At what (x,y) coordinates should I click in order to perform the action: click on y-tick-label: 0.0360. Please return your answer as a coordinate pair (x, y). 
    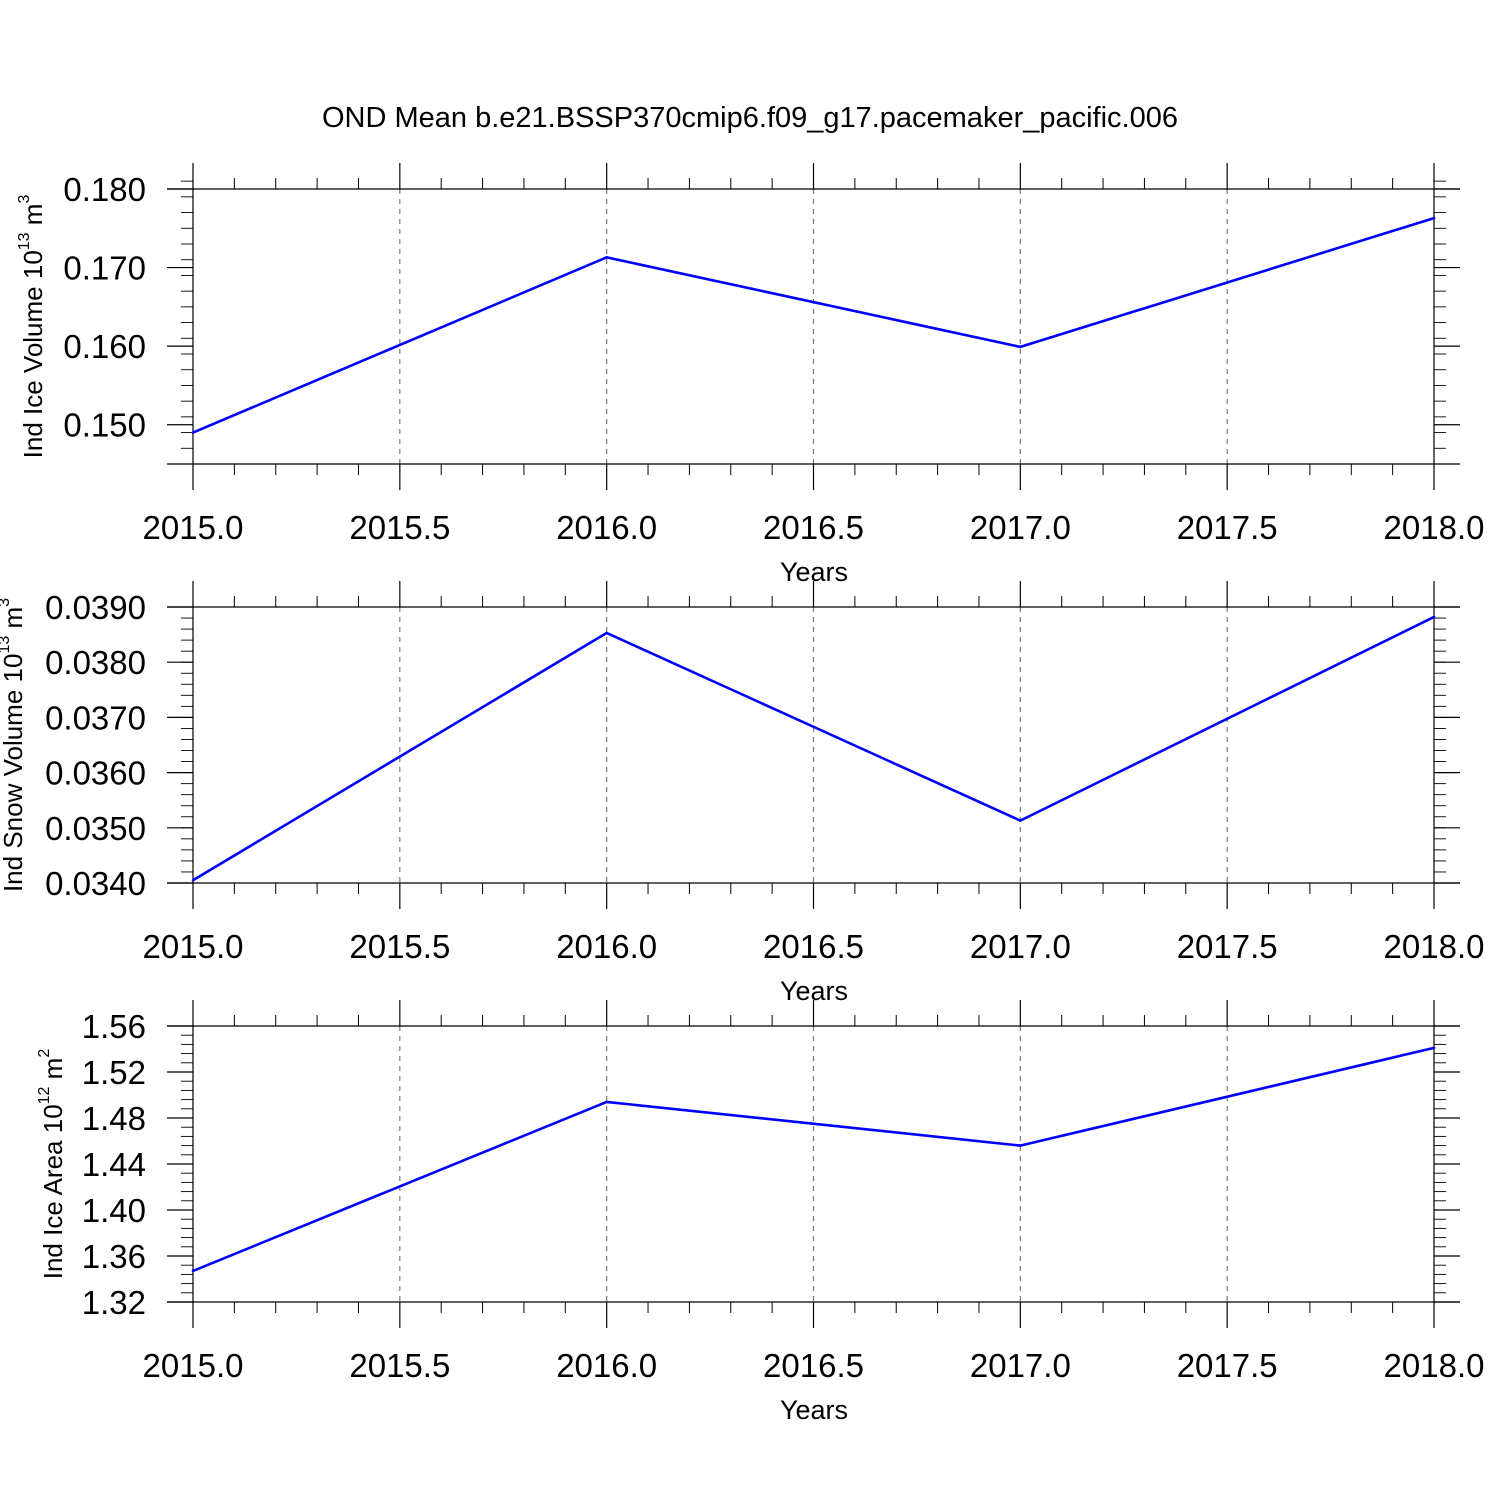
    Looking at the image, I should click on (95, 773).